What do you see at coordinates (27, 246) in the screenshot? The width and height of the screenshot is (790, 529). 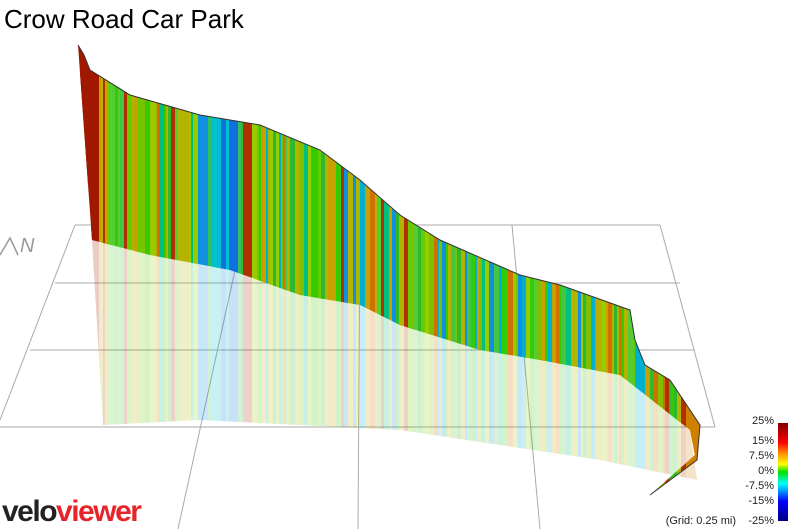 I see `compass-label: N` at bounding box center [27, 246].